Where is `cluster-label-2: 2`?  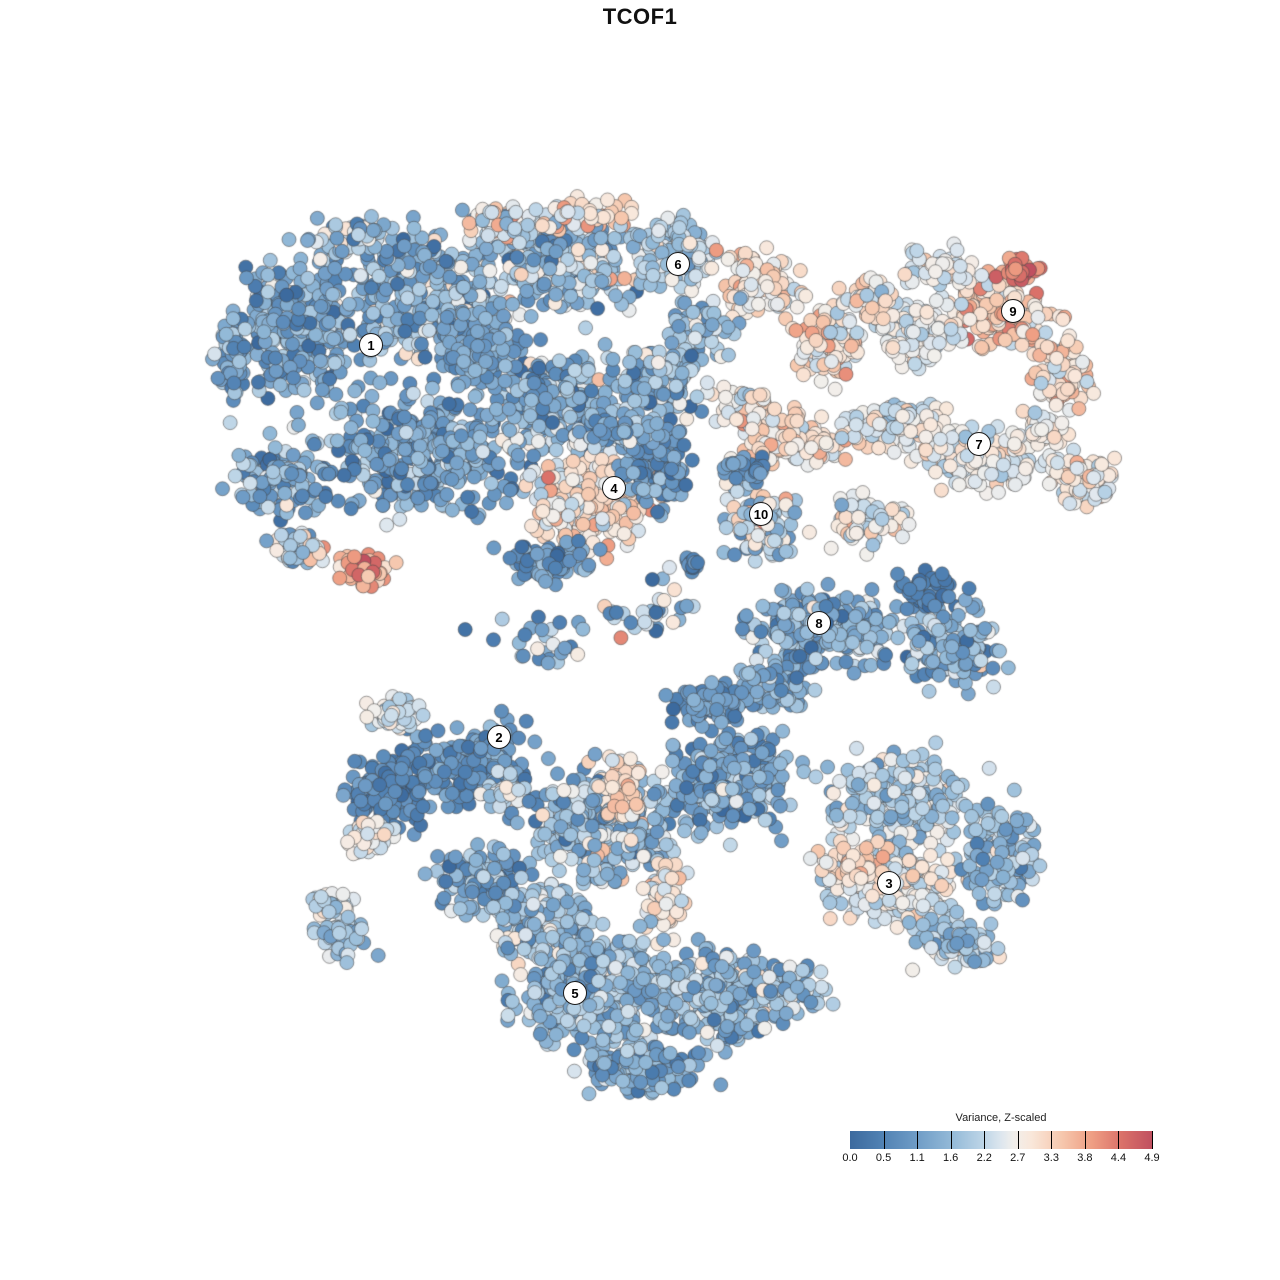 cluster-label-2: 2 is located at coordinates (499, 737).